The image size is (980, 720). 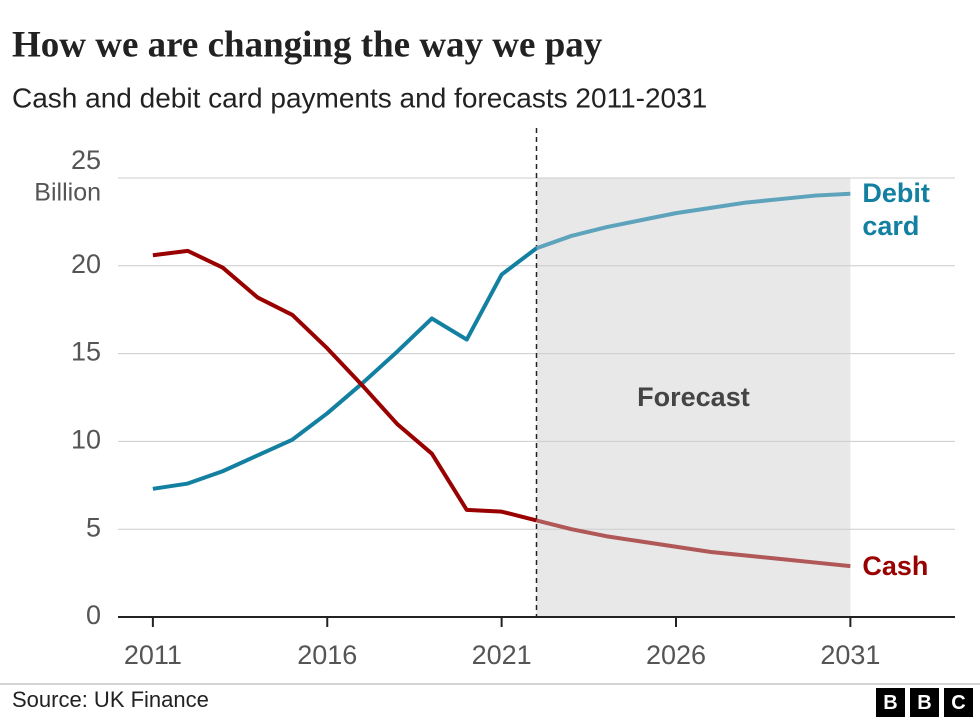 What do you see at coordinates (110, 699) in the screenshot?
I see `source: Source: UK Finance` at bounding box center [110, 699].